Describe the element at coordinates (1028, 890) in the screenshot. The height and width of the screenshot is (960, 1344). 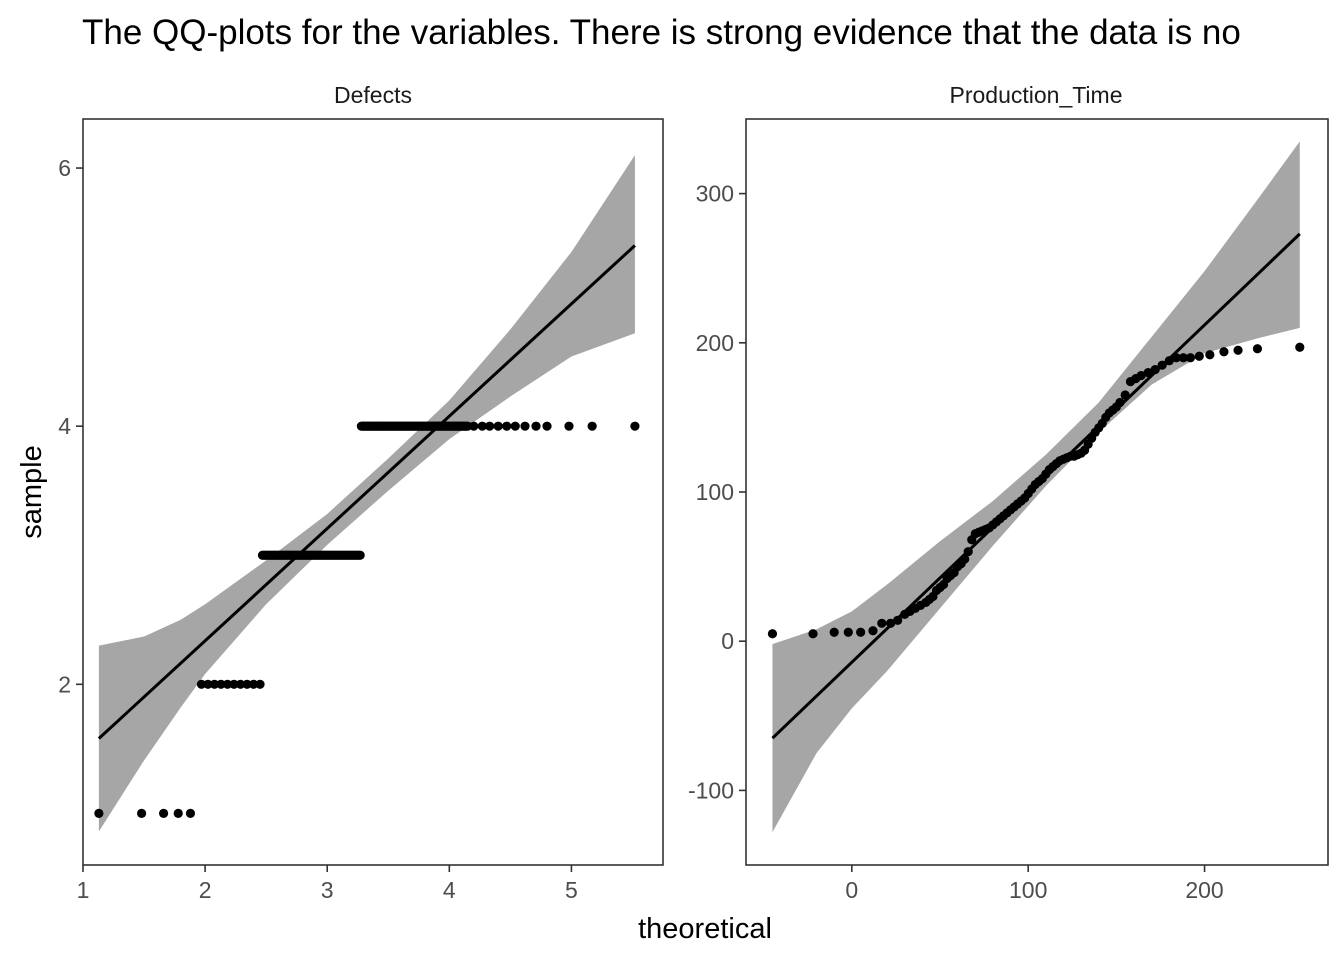
I see `x-tick-label: 100` at that location.